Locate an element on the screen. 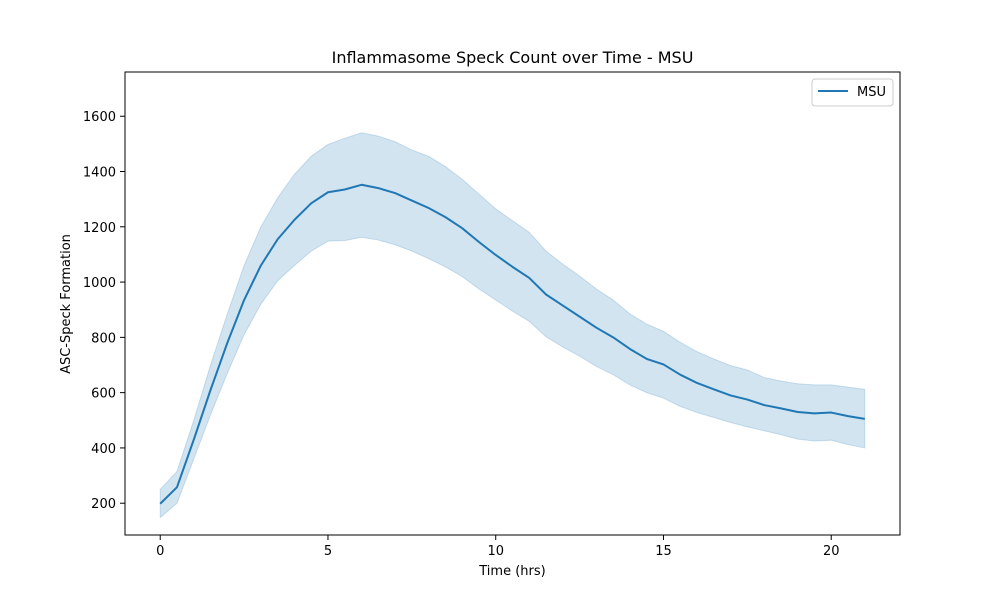 Image resolution: width=1000 pixels, height=600 pixels. y-tick-label: 600 is located at coordinates (103, 394).